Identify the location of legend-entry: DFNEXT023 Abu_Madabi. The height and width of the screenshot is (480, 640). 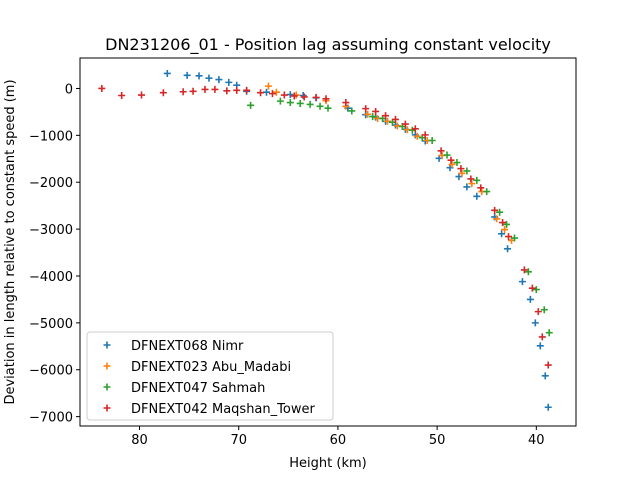
(211, 367).